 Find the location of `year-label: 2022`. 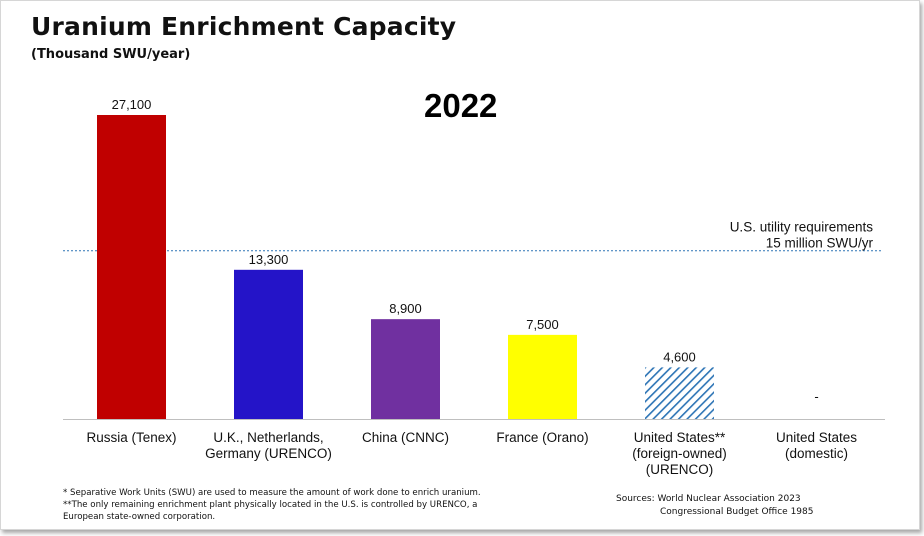

year-label: 2022 is located at coordinates (461, 105).